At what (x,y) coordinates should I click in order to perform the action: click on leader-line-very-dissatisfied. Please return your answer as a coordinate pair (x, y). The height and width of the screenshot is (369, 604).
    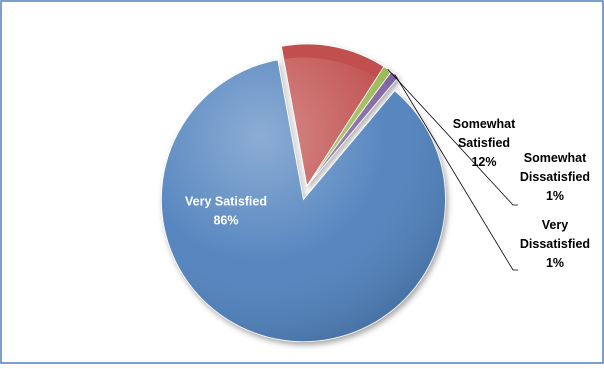
    Looking at the image, I should click on (456, 172).